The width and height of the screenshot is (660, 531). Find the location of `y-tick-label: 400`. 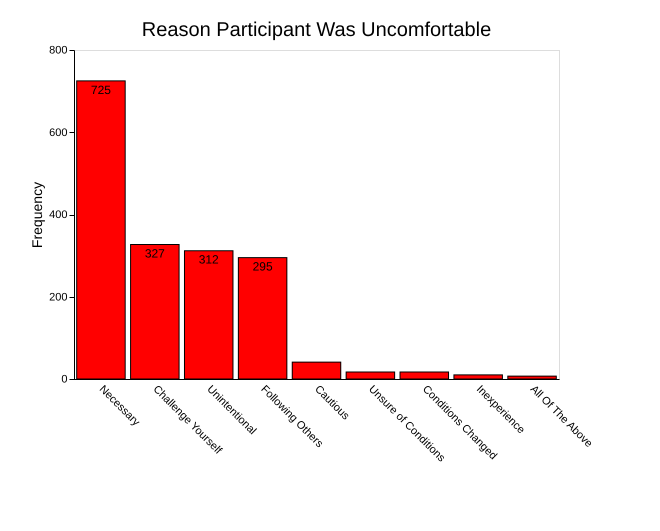

y-tick-label: 400 is located at coordinates (58, 215).